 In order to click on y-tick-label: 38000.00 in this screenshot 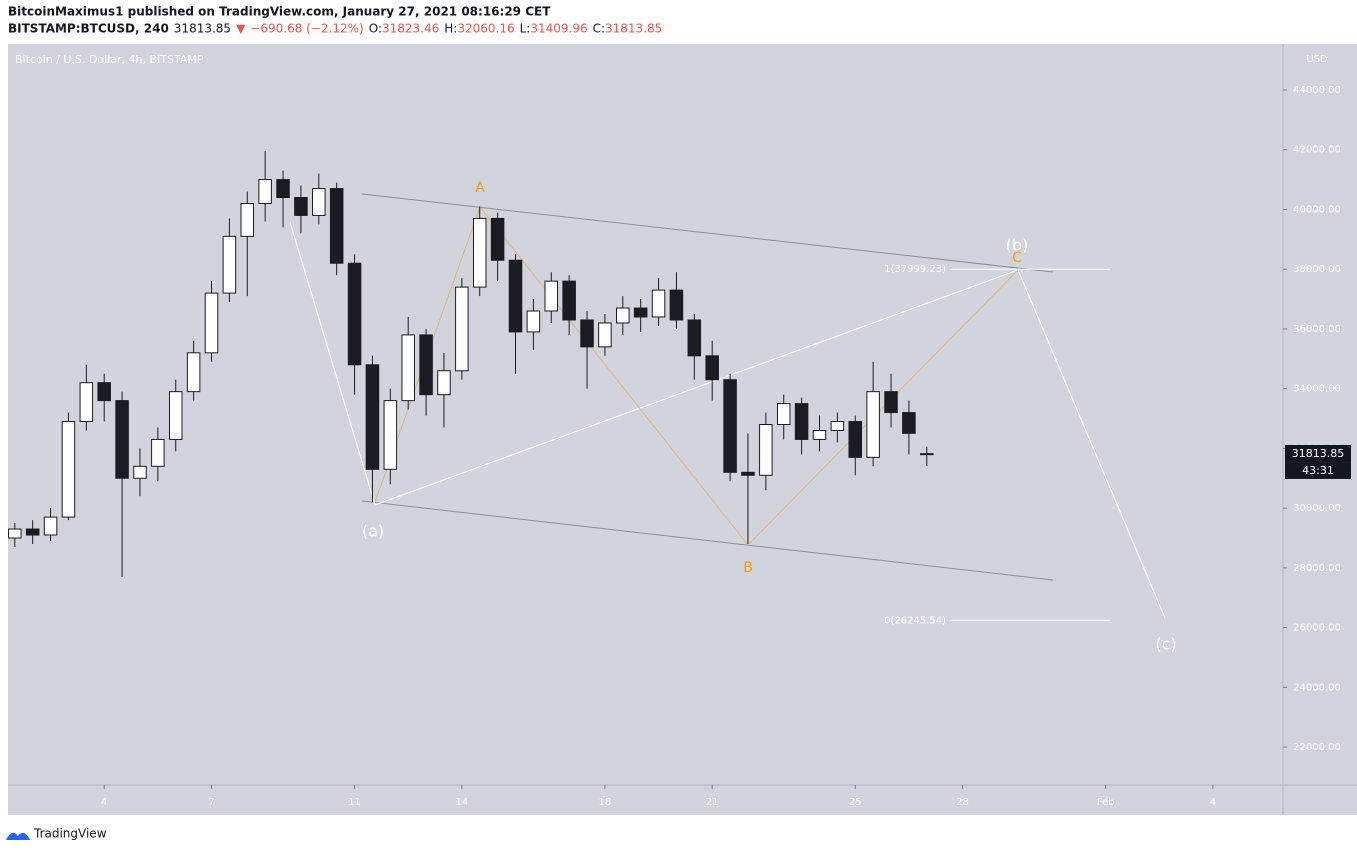, I will do `click(1317, 269)`.